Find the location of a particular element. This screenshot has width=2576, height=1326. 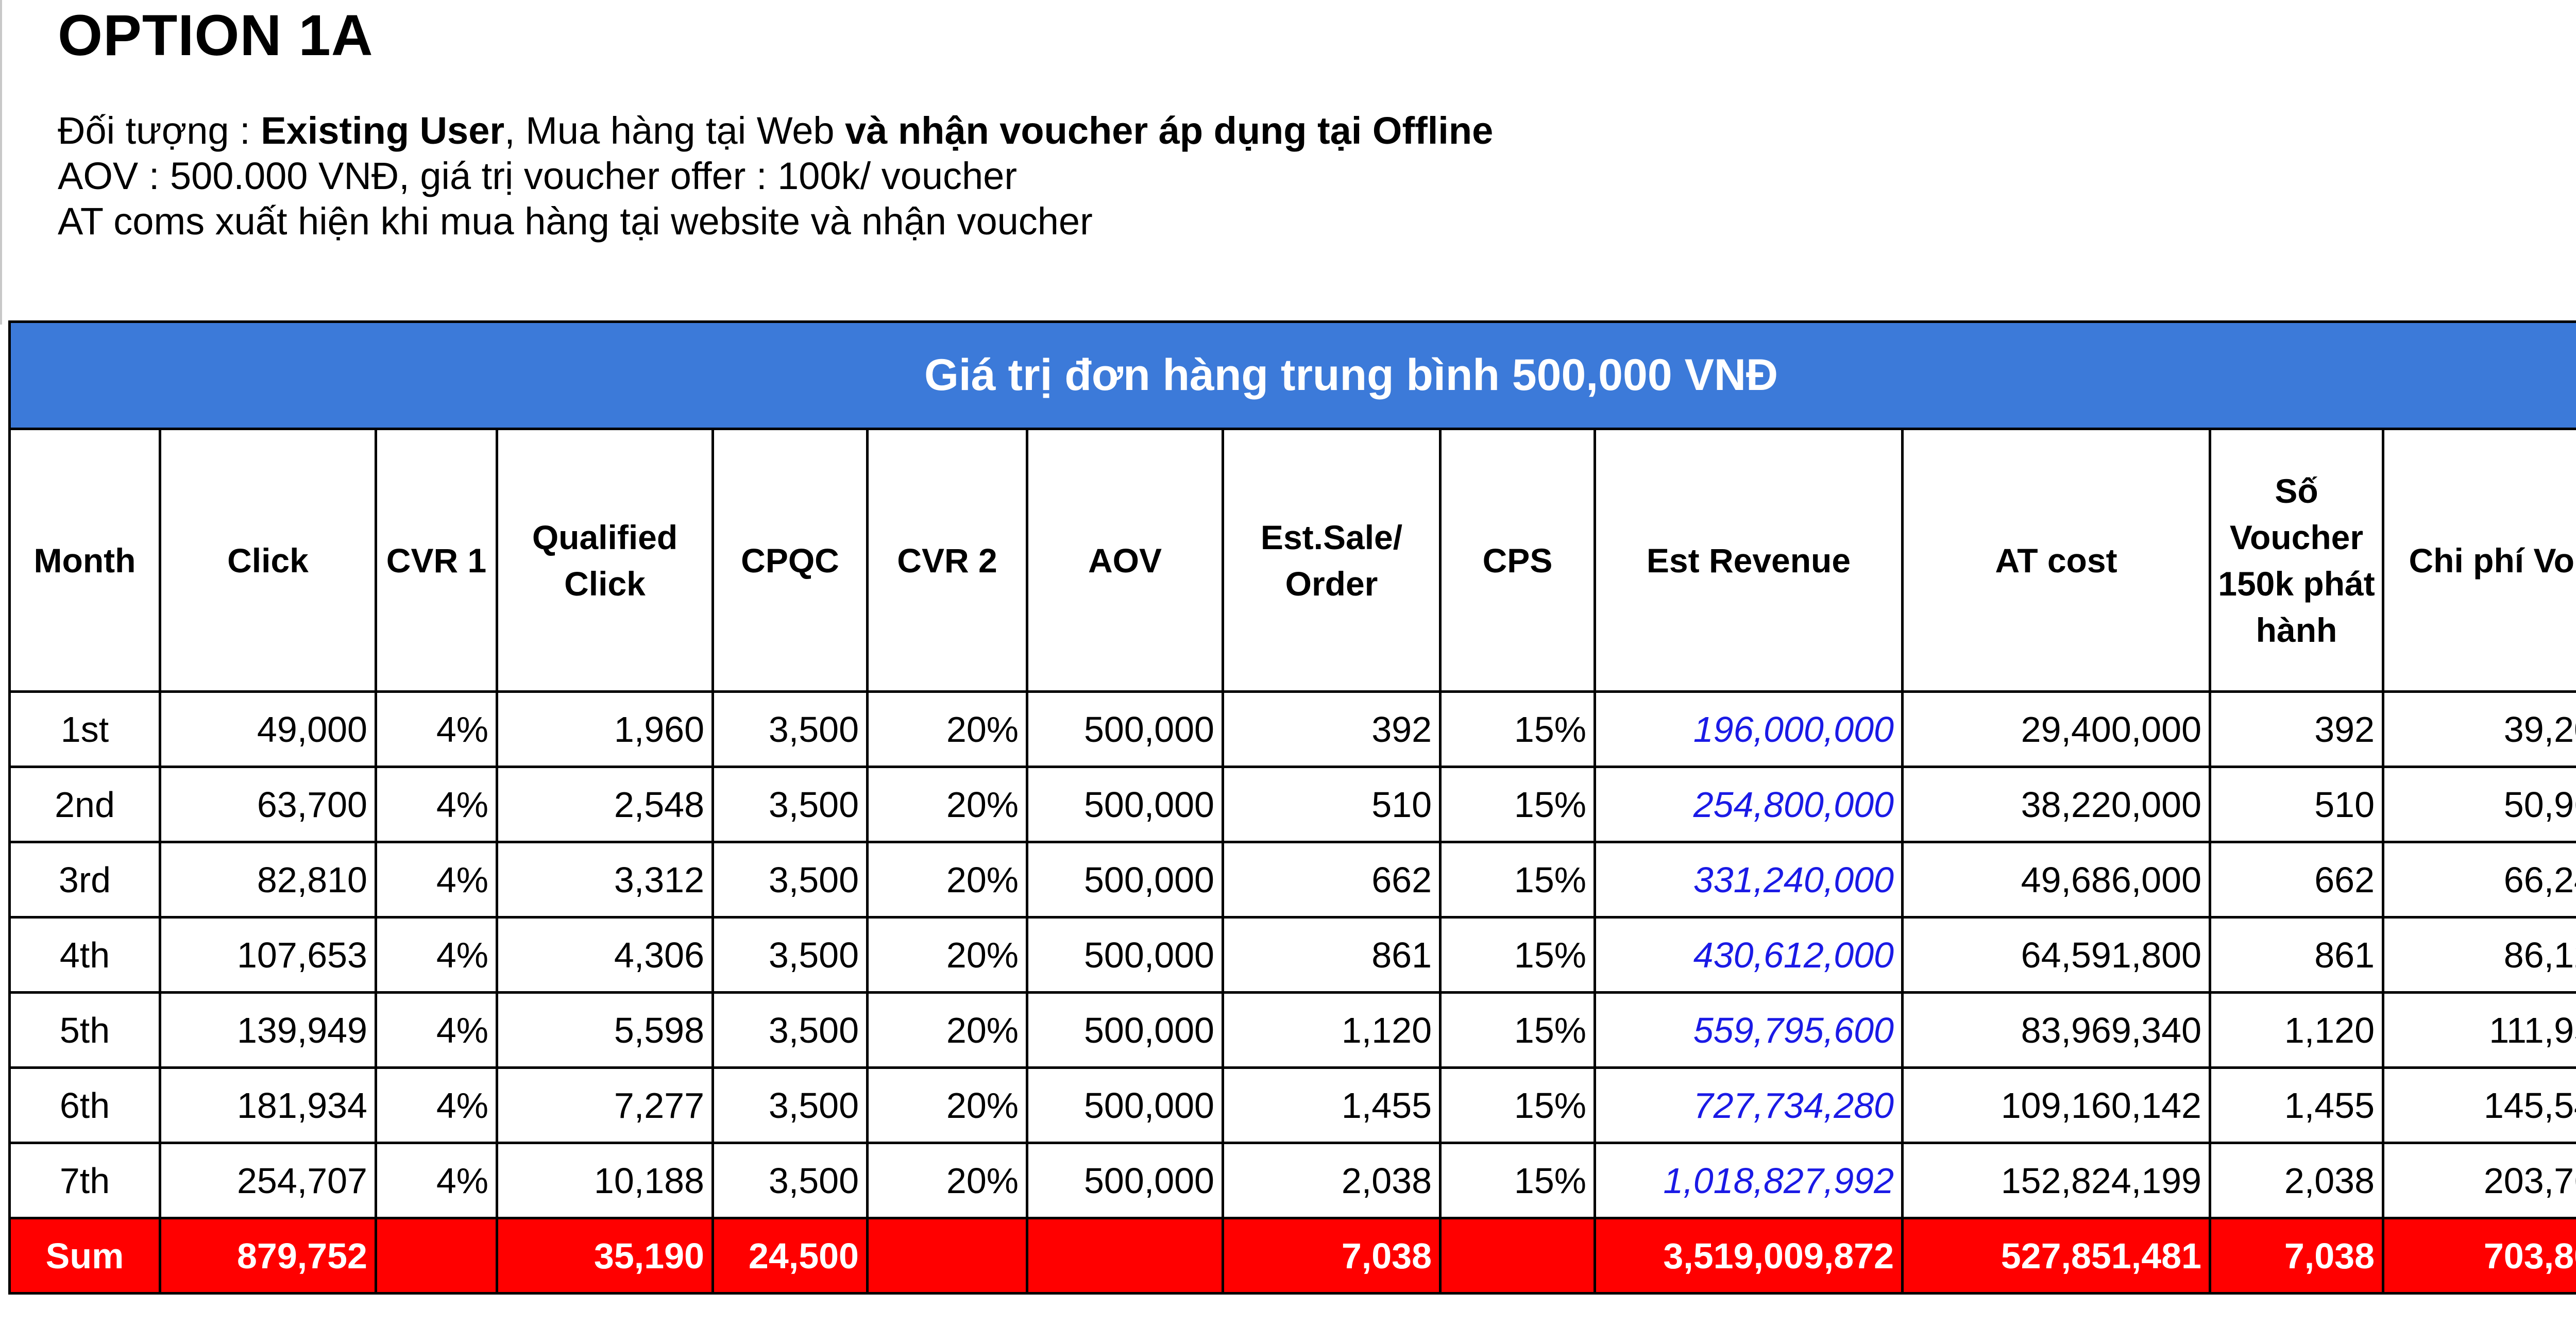

month-cell: 6th is located at coordinates (84, 1105).